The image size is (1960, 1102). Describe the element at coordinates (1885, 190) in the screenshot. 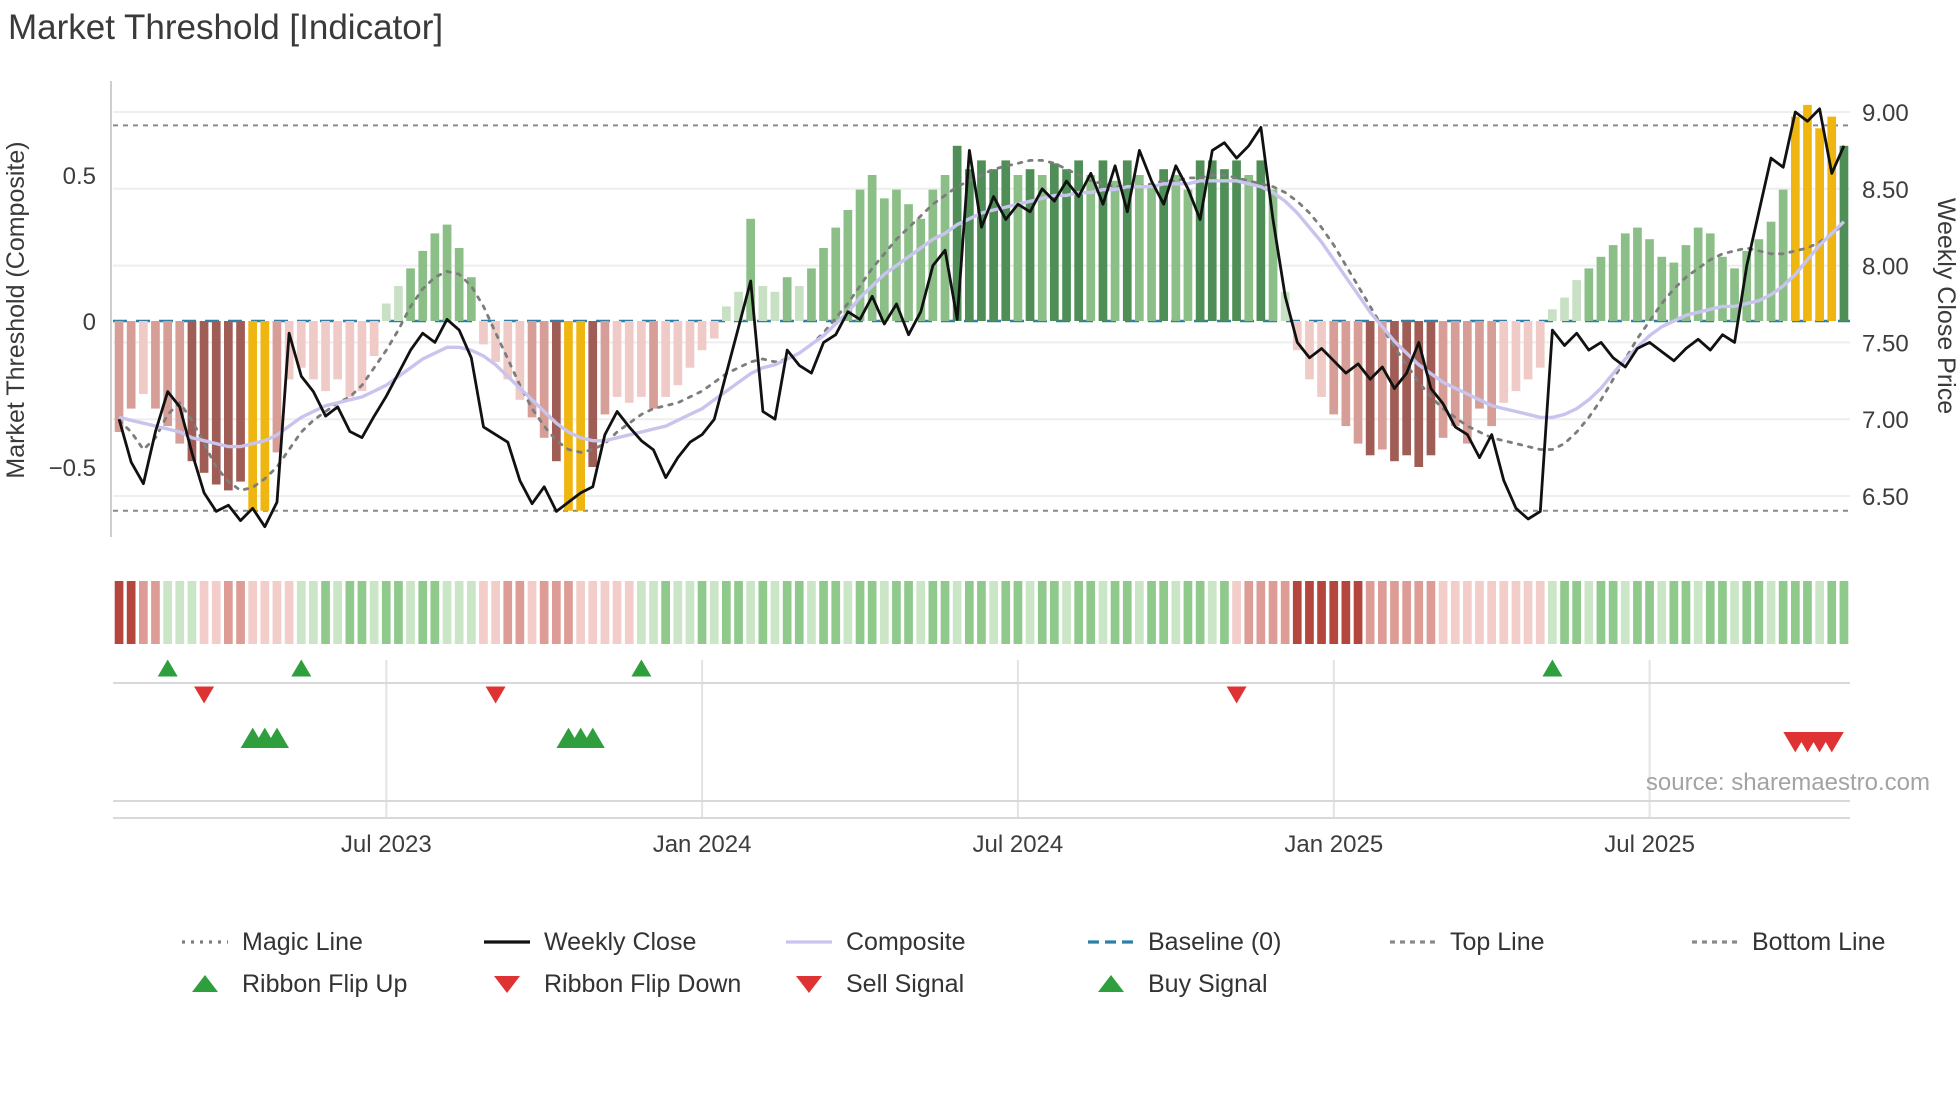

I see `svg-text: 8.50` at that location.